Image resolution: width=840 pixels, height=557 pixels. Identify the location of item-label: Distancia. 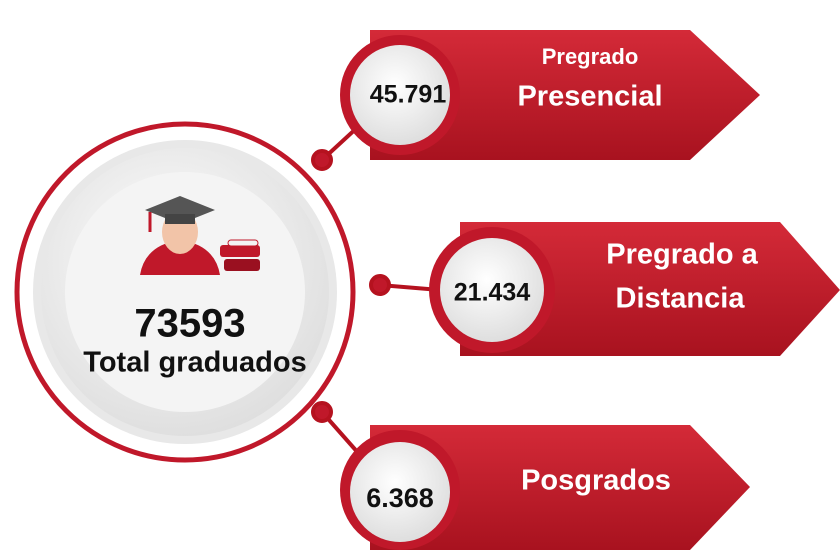
(681, 299).